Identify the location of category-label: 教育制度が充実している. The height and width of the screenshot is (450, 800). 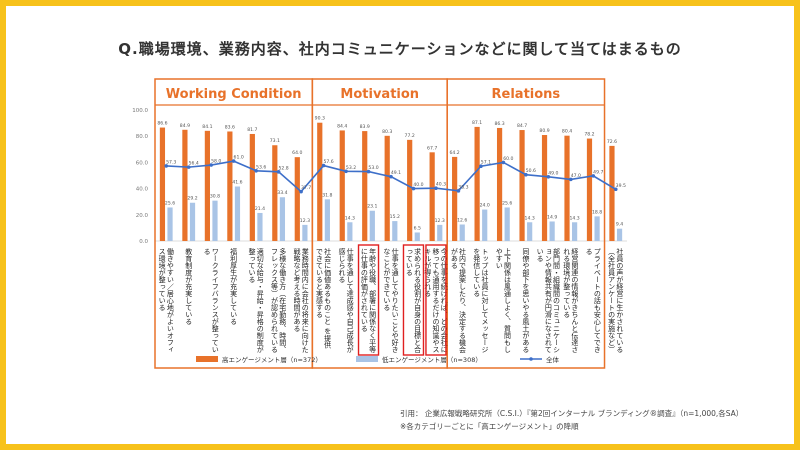
(189, 286).